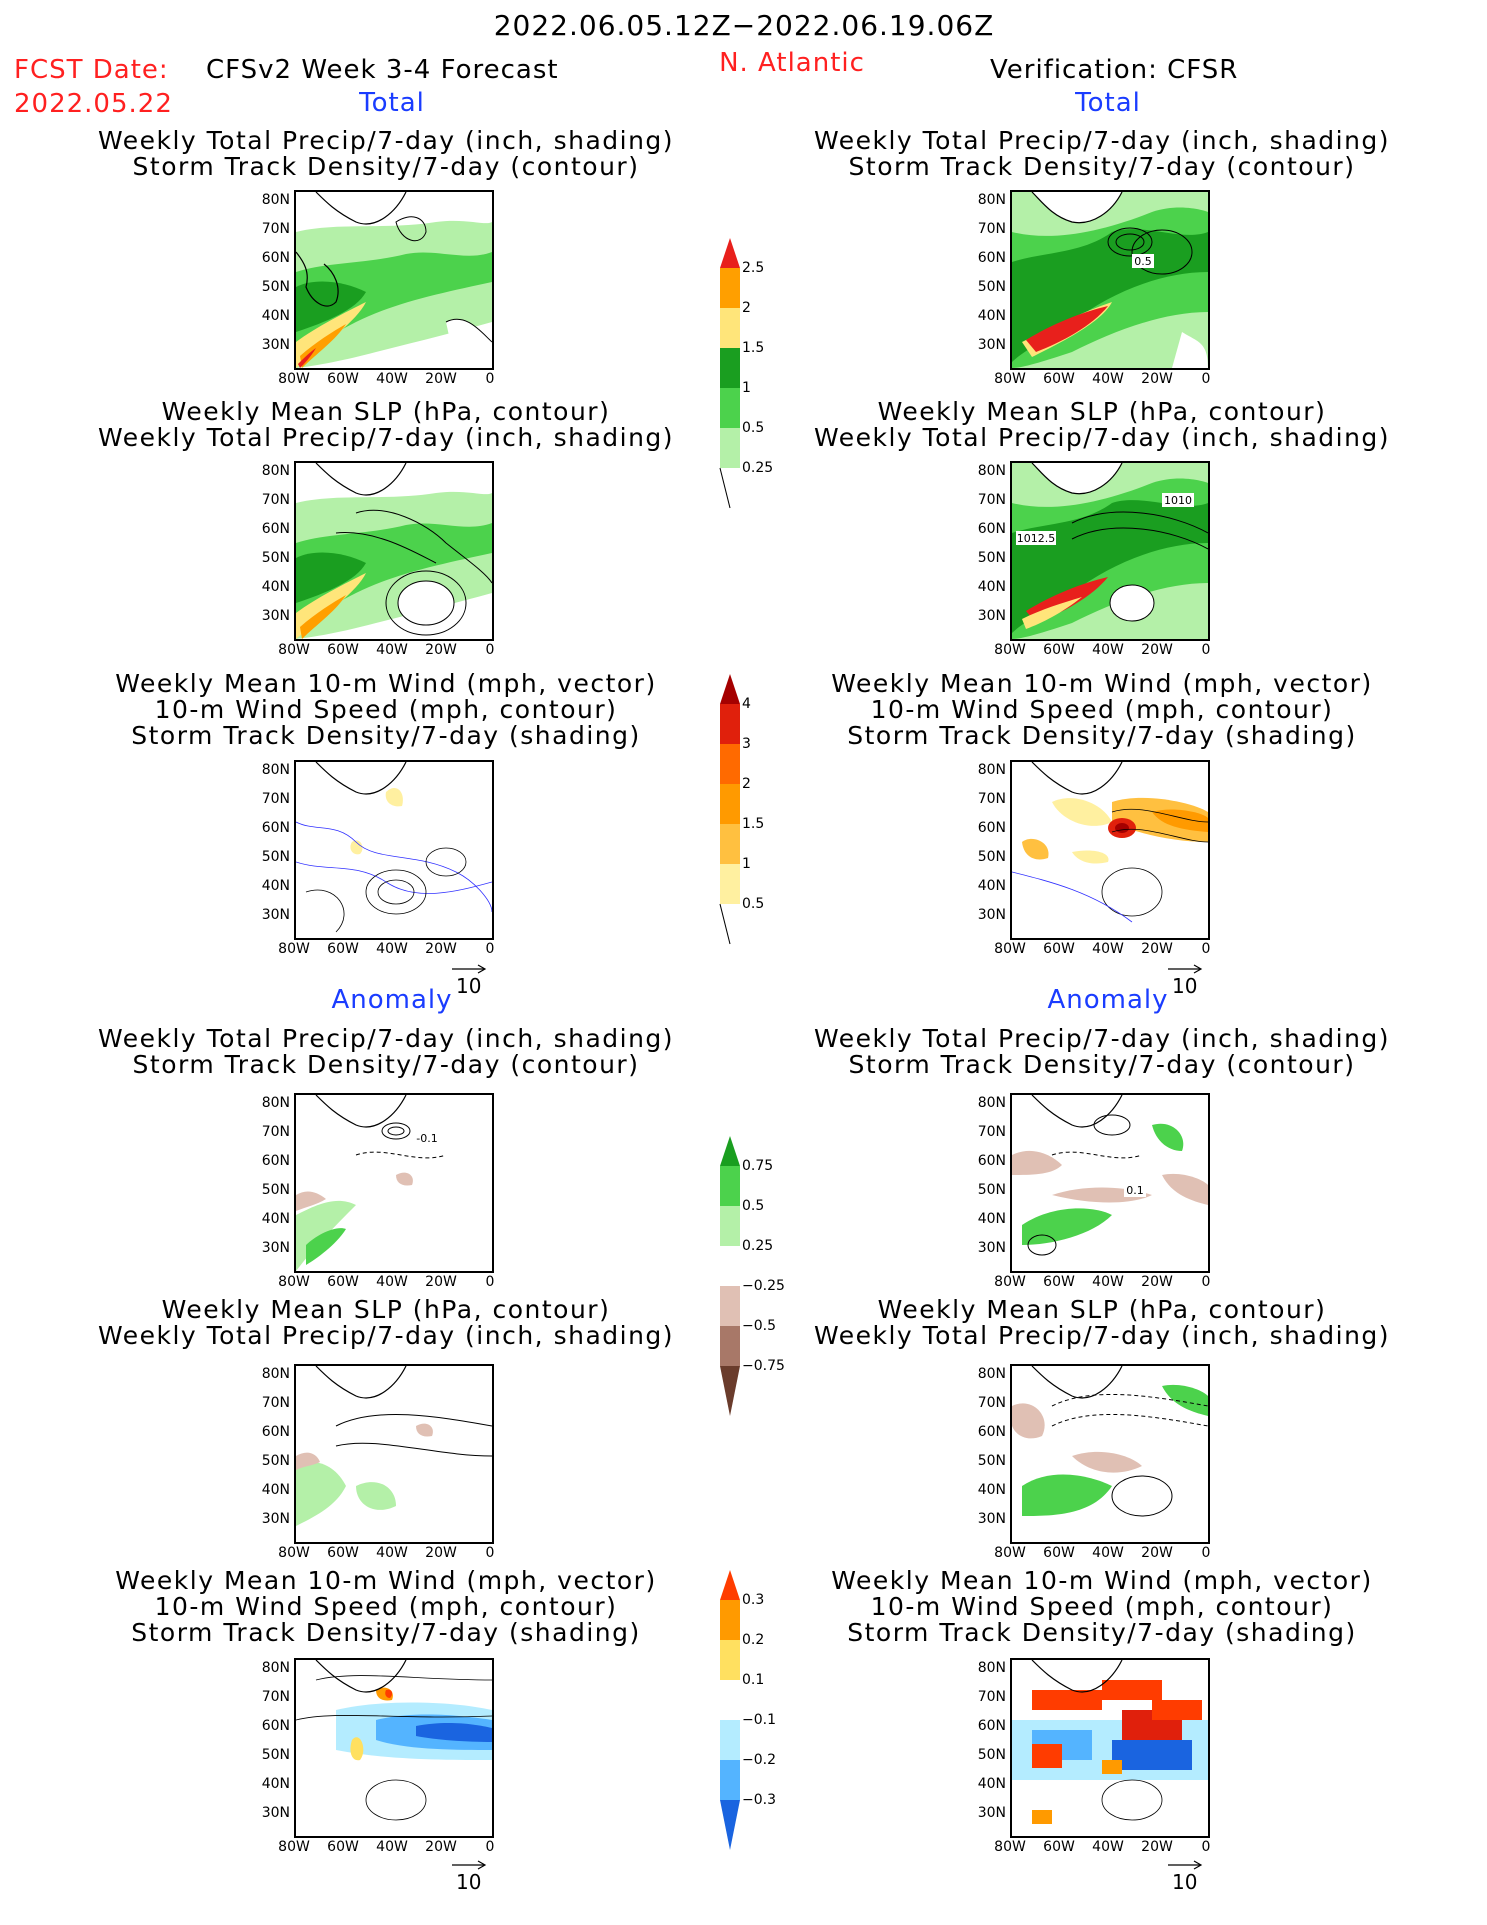 The width and height of the screenshot is (1487, 1925). What do you see at coordinates (1178, 500) in the screenshot?
I see `svg-text: 1010` at bounding box center [1178, 500].